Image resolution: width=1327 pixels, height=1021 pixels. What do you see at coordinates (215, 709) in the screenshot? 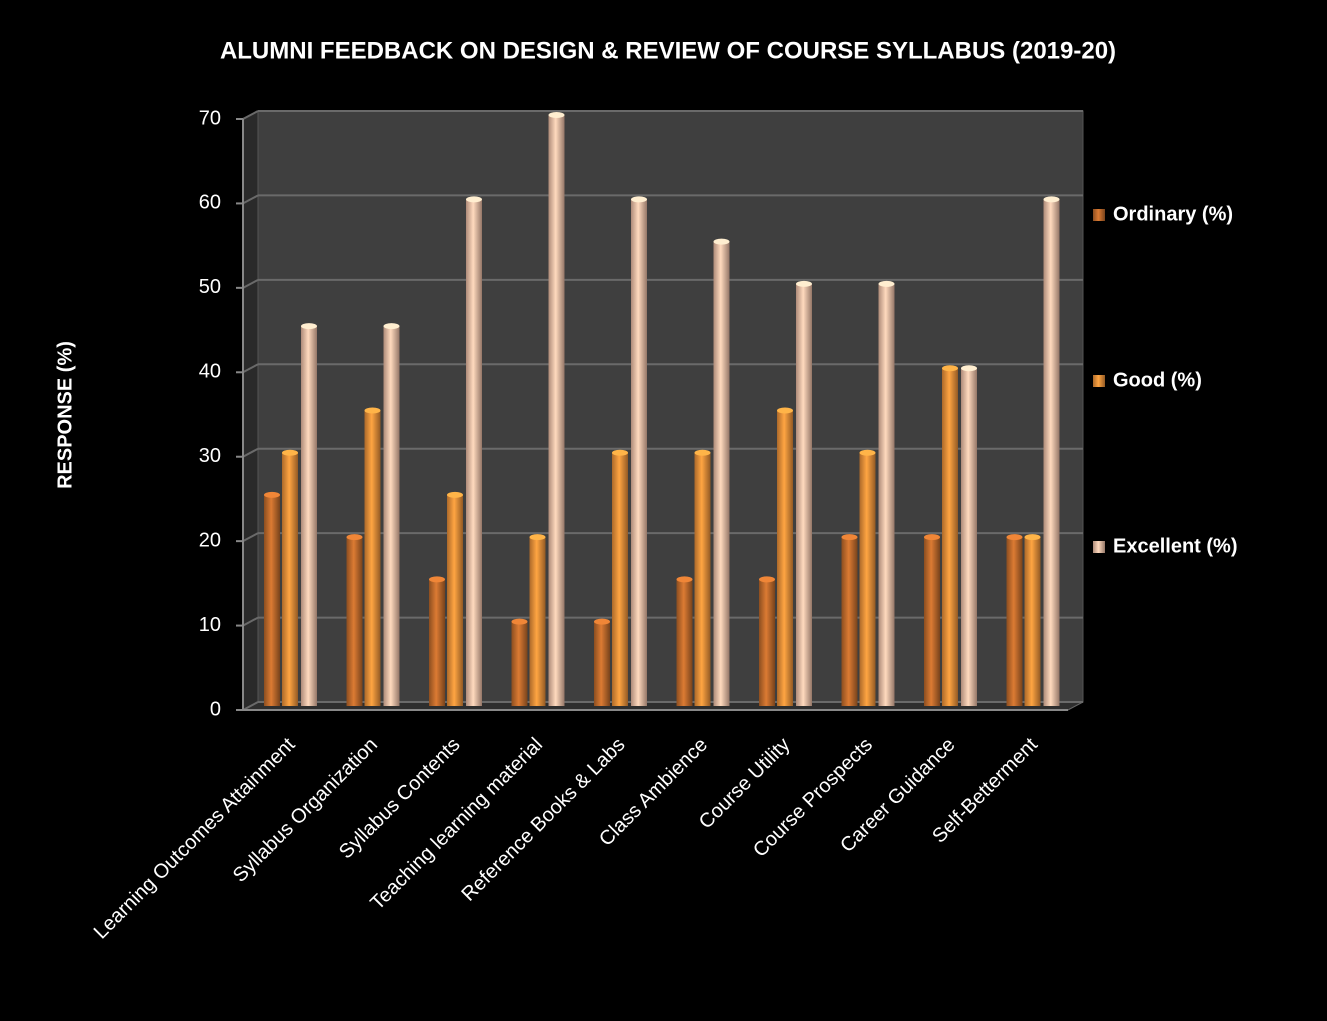
I see `y-tick-label: 0` at bounding box center [215, 709].